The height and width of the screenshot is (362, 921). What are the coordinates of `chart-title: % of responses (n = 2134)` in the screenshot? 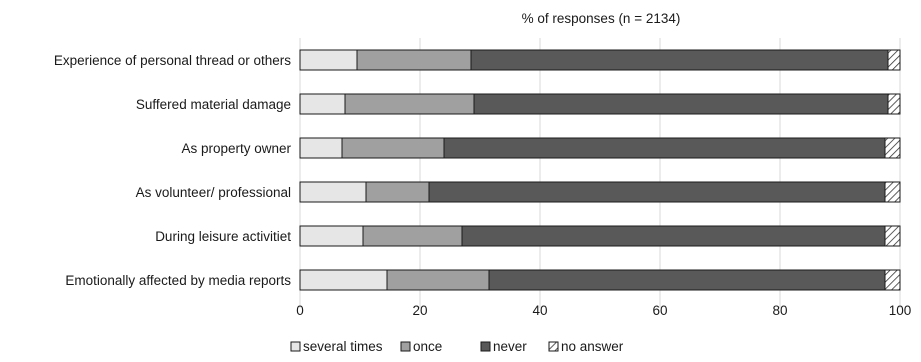 It's located at (601, 18).